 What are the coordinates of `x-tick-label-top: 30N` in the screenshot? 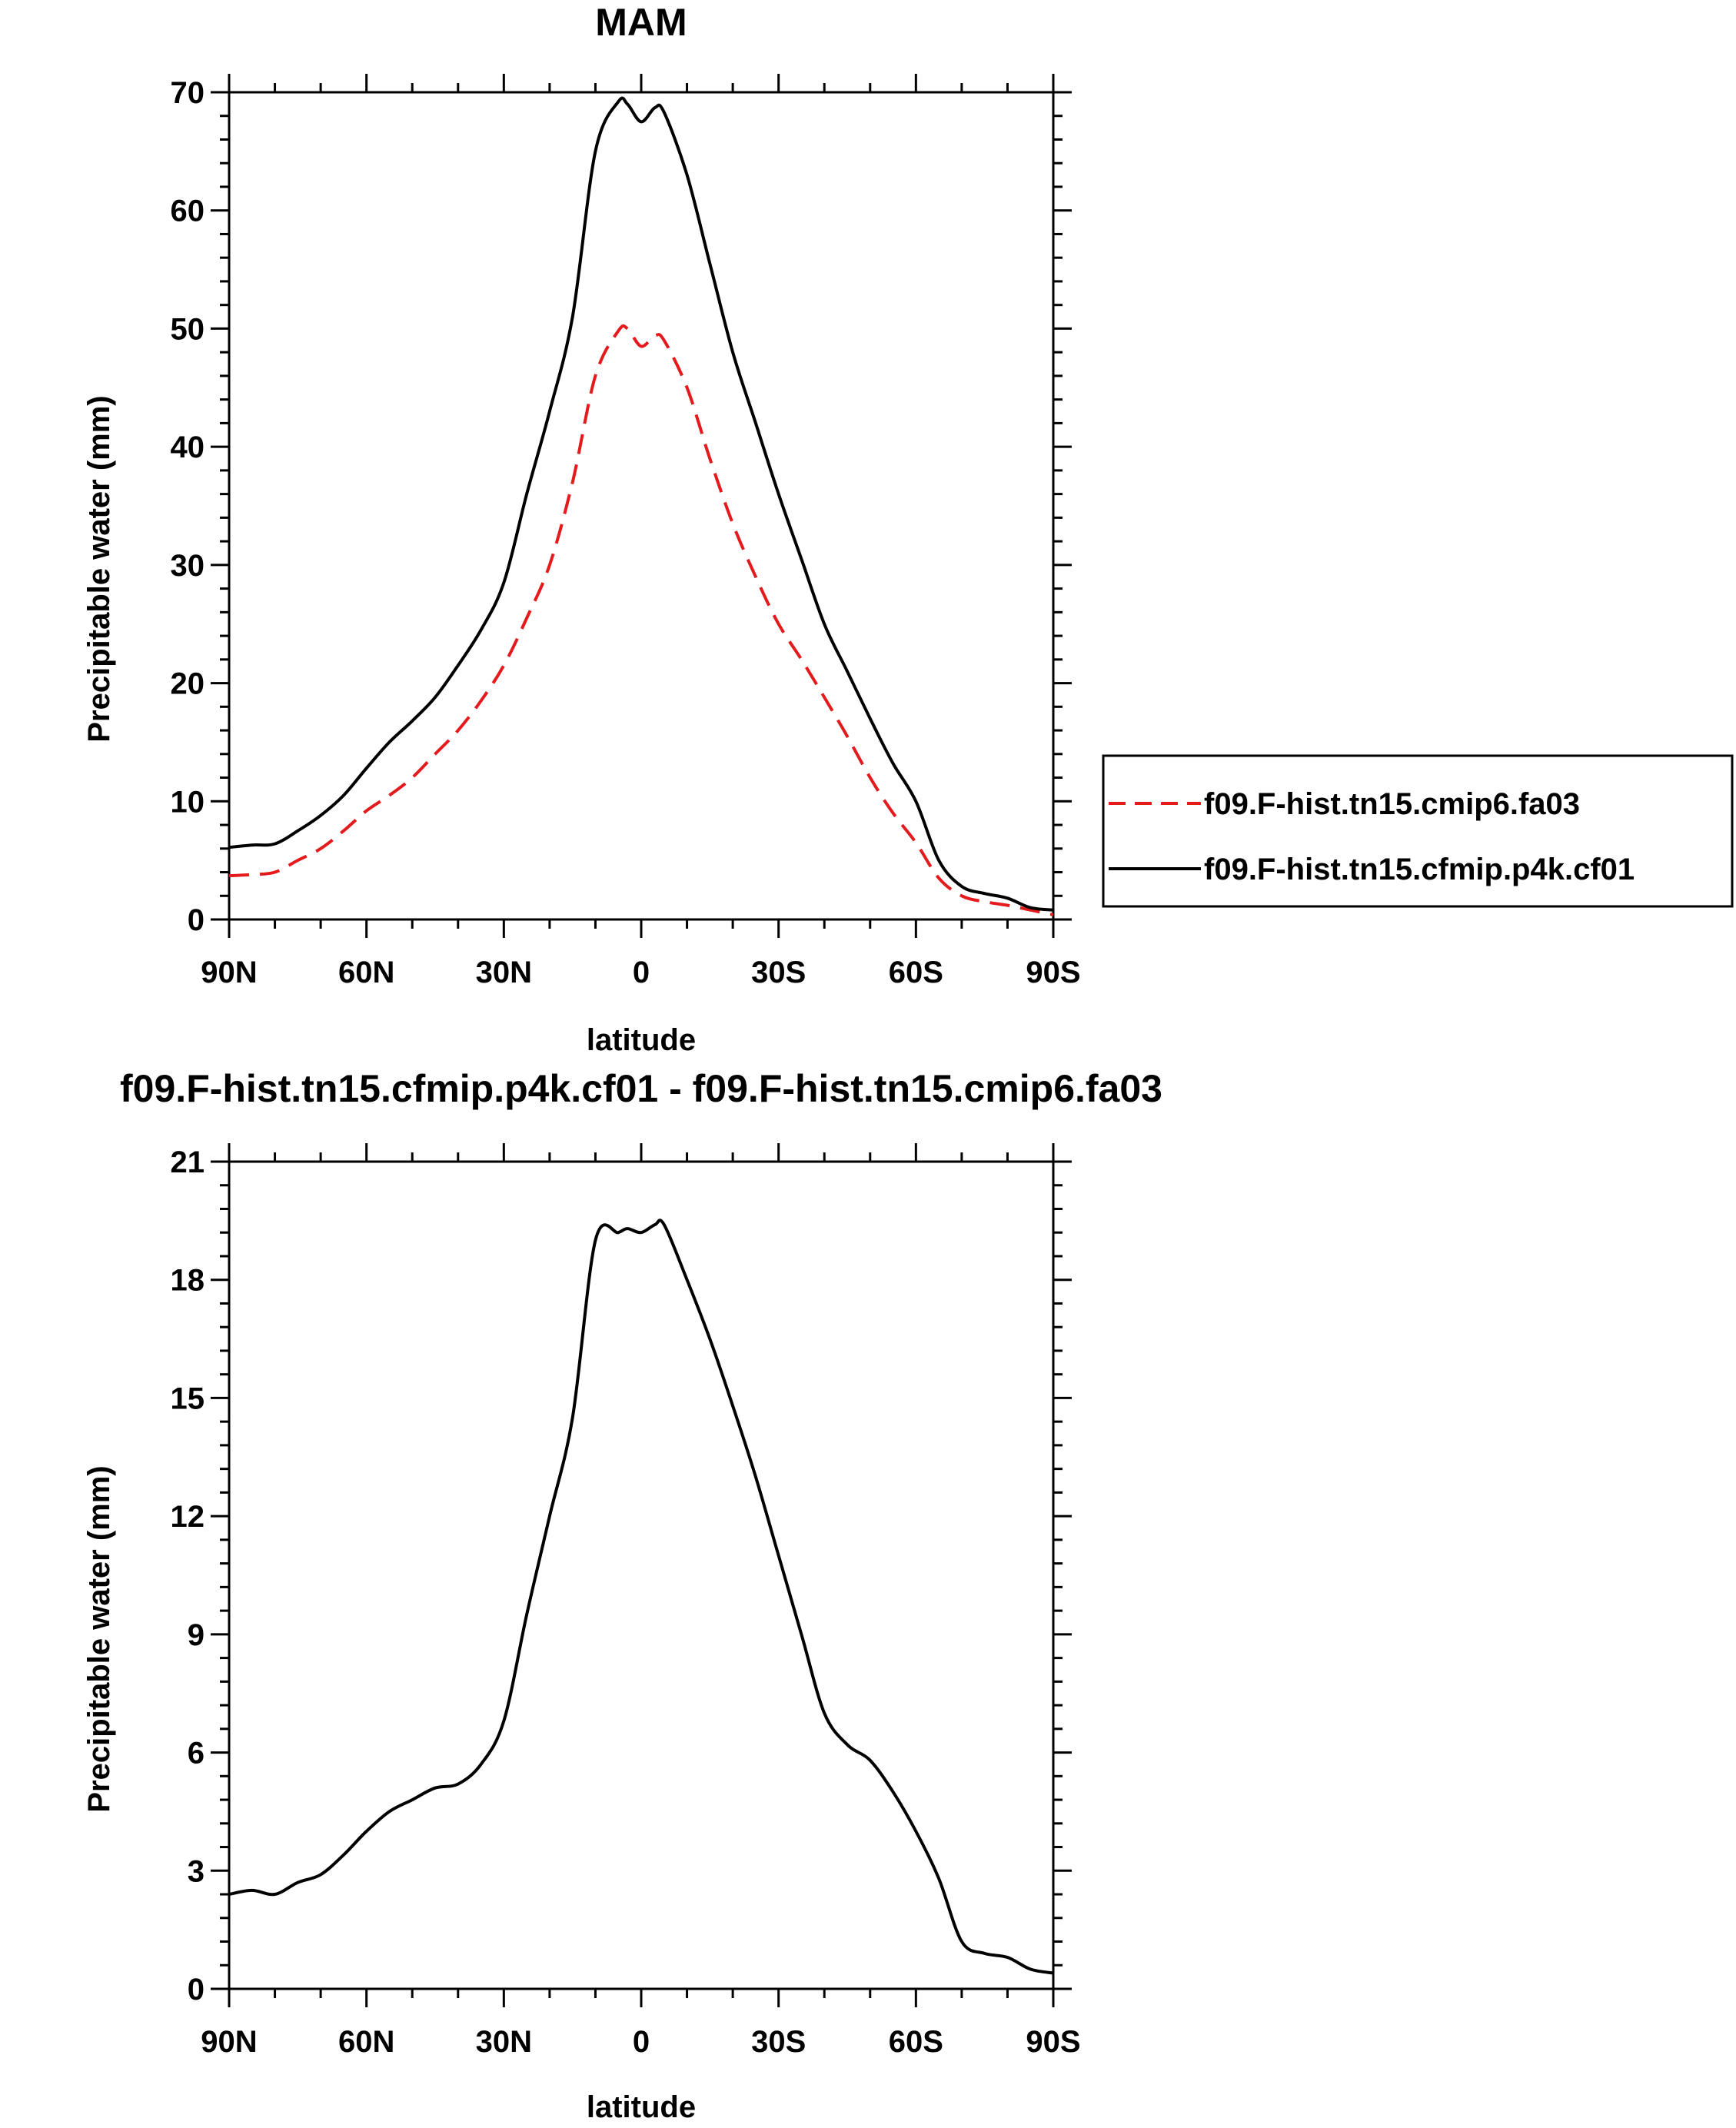 It's located at (504, 972).